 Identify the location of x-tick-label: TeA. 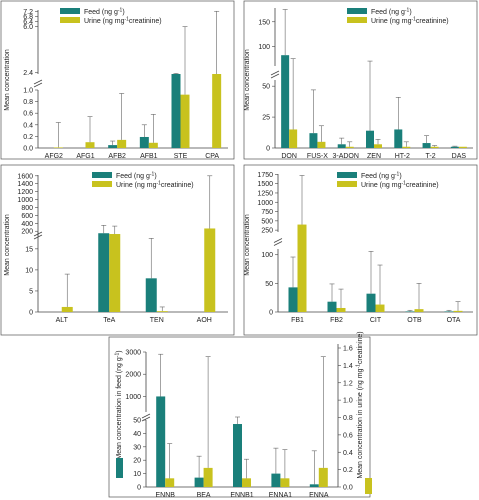
(109, 320).